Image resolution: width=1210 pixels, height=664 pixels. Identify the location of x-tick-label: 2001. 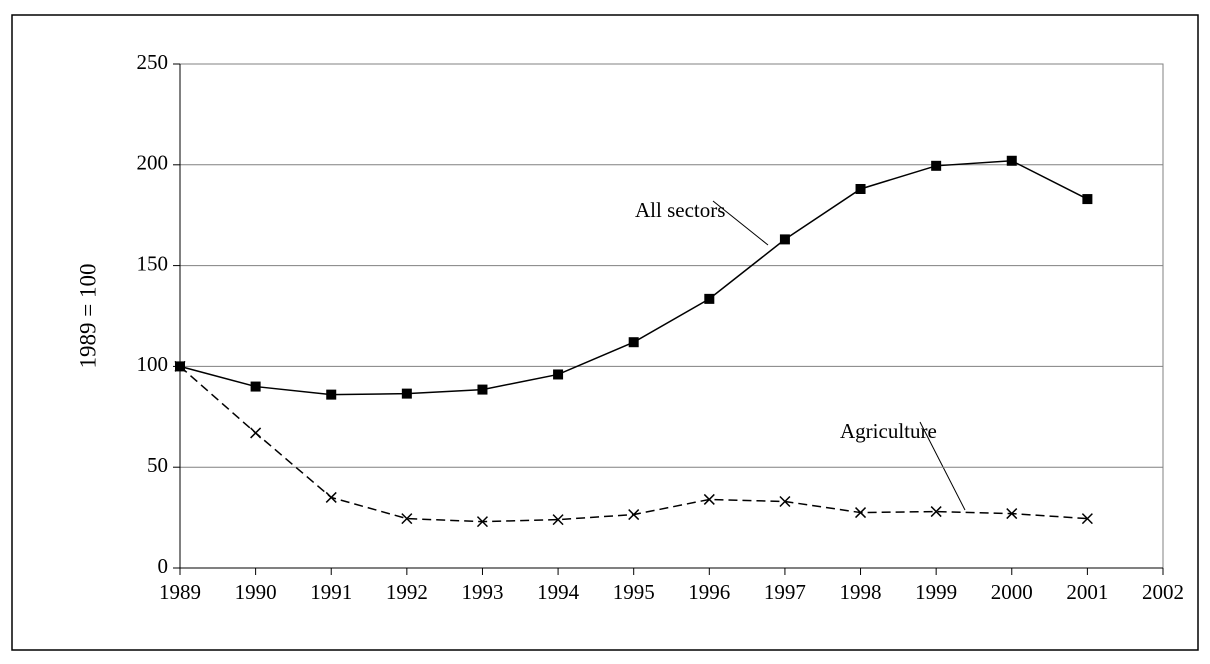
(1087, 592).